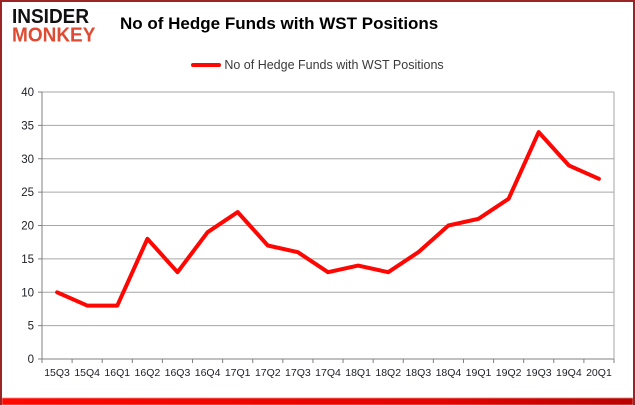 The image size is (635, 405). I want to click on frame-bottom-glow, so click(317, 401).